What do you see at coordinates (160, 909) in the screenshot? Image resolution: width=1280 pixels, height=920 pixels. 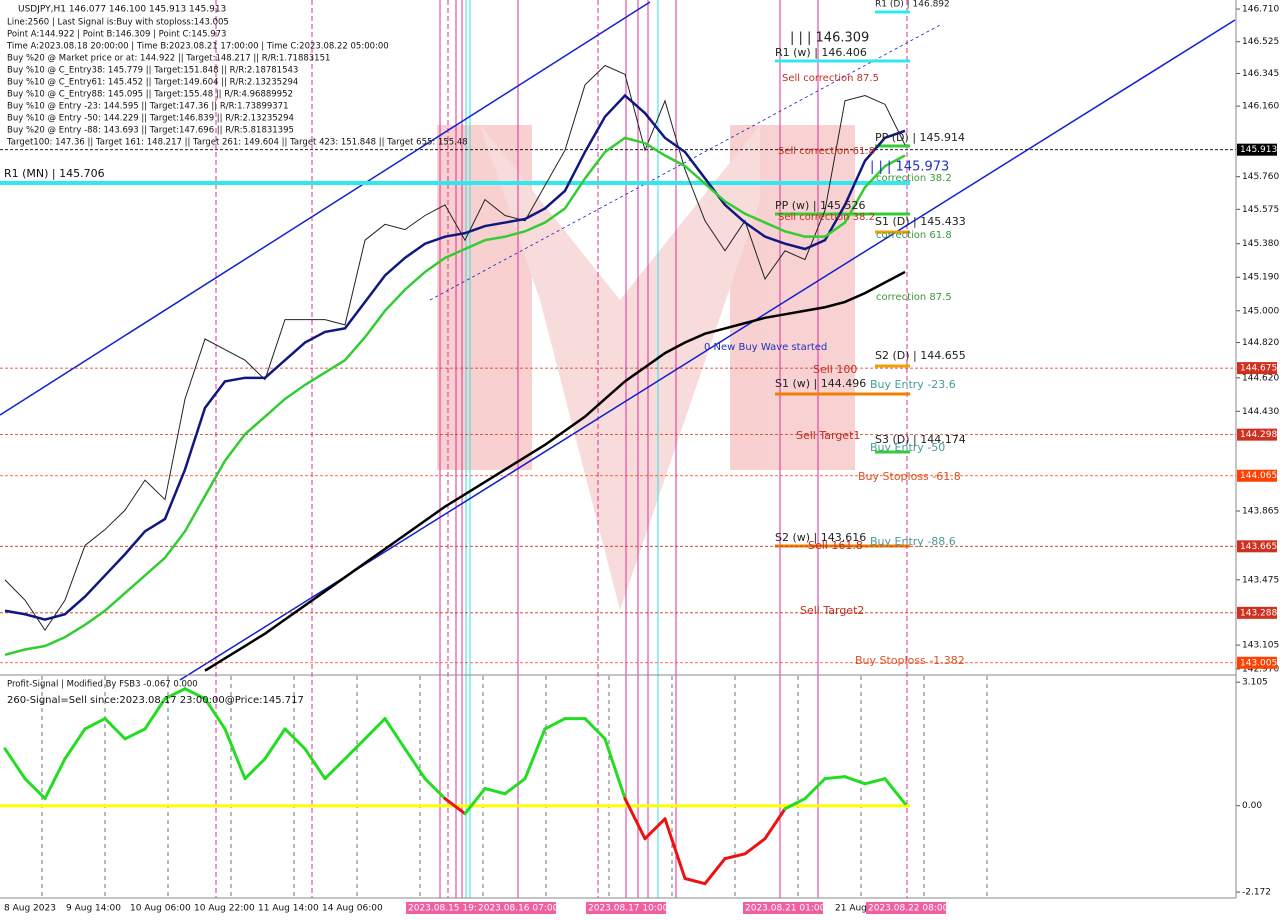 I see `x-tick-label: 10 Aug 06:00` at bounding box center [160, 909].